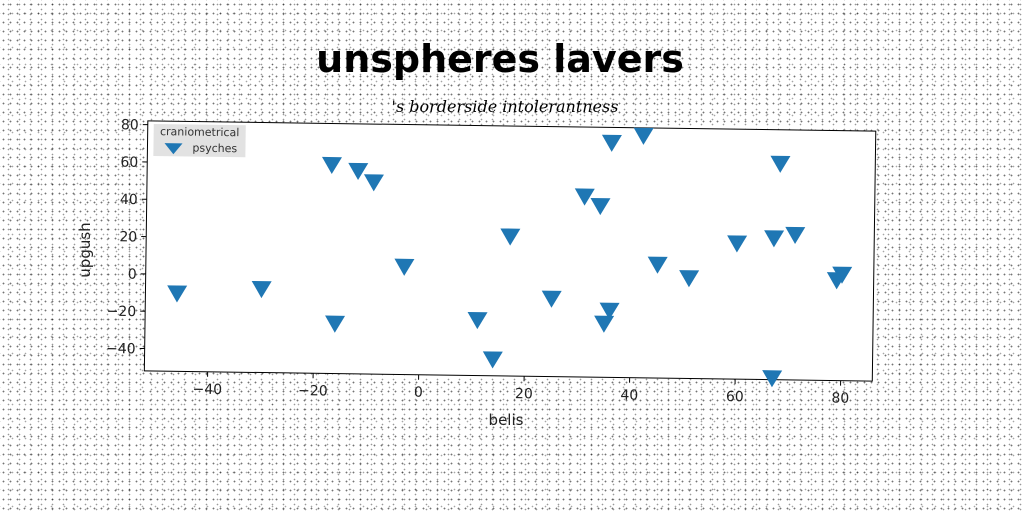  Describe the element at coordinates (173, 149) in the screenshot. I see `legend-marker-triangle` at that location.